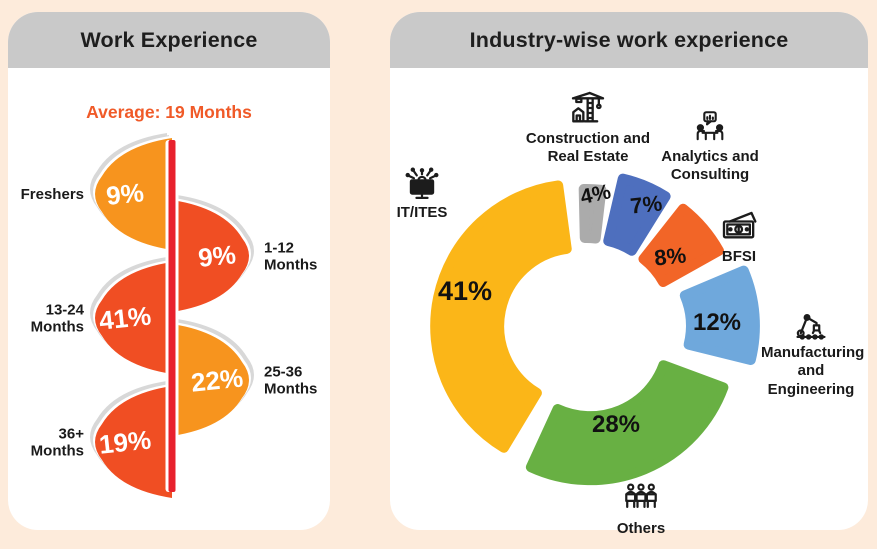 This screenshot has width=877, height=549. I want to click on legend-label: Manufacturing and Engineering, so click(813, 371).